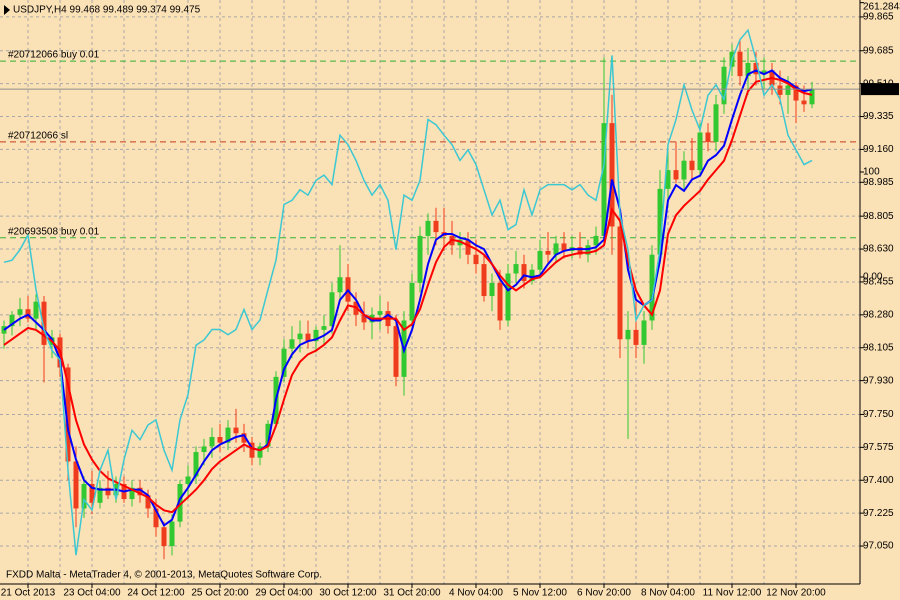  What do you see at coordinates (604, 593) in the screenshot?
I see `x-tick-label: 6 Nov 20:00` at bounding box center [604, 593].